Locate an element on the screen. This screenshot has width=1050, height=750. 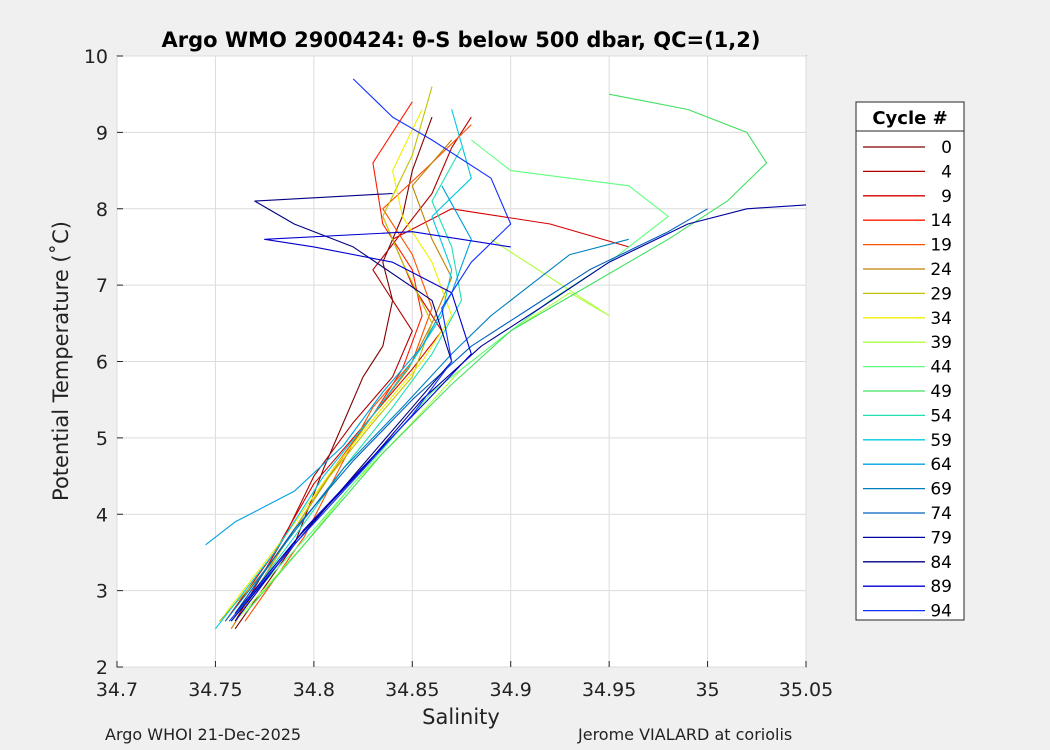
legend-label-cycle-39: 39 is located at coordinates (941, 343).